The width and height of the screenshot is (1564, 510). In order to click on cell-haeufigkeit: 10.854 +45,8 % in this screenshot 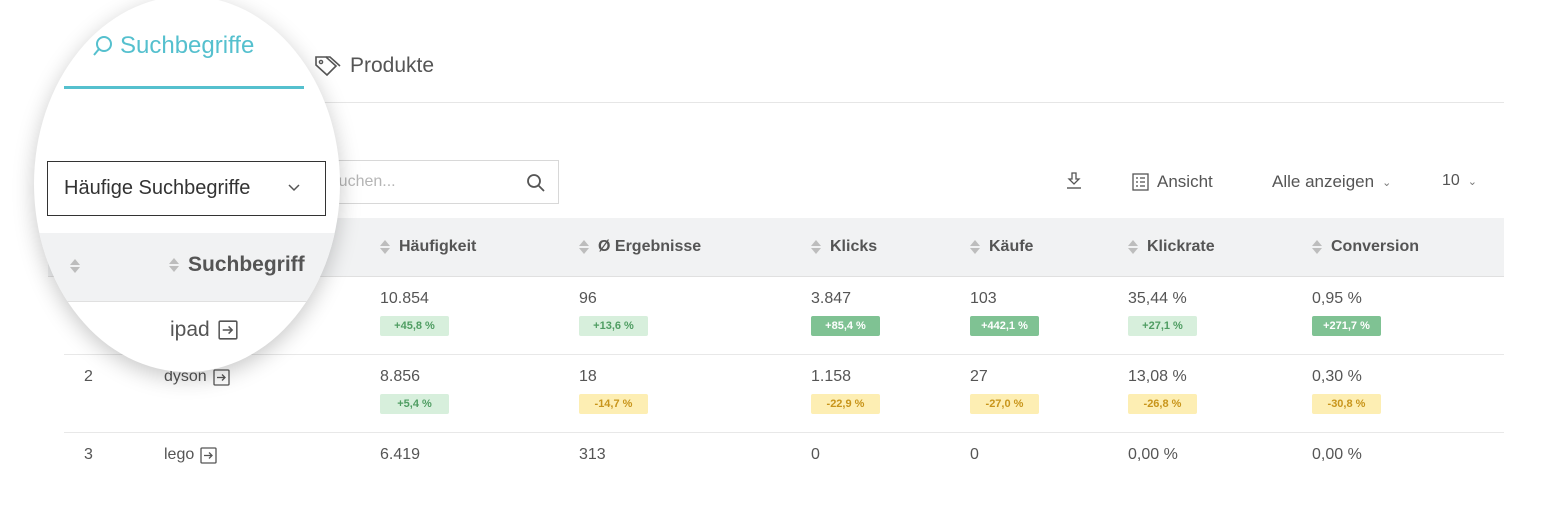, I will do `click(414, 313)`.